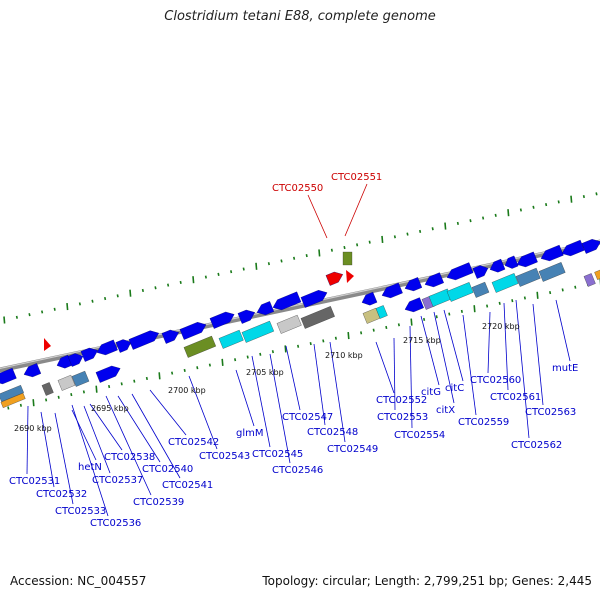 The height and width of the screenshot is (600, 600). Describe the element at coordinates (193, 442) in the screenshot. I see `gene-label: CTC02542` at that location.